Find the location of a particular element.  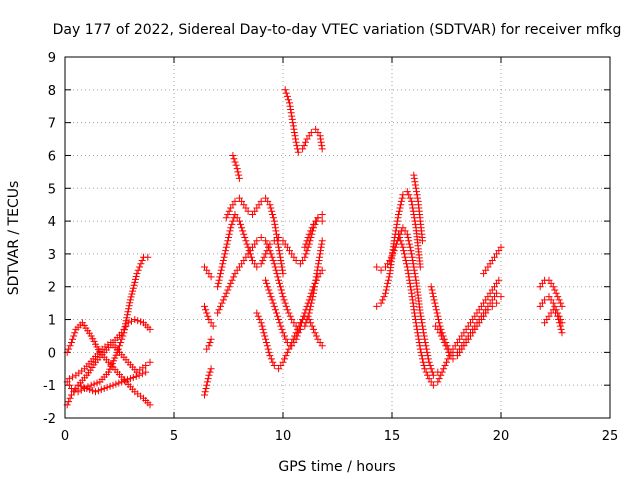

x-tick-label: 10 is located at coordinates (283, 436).